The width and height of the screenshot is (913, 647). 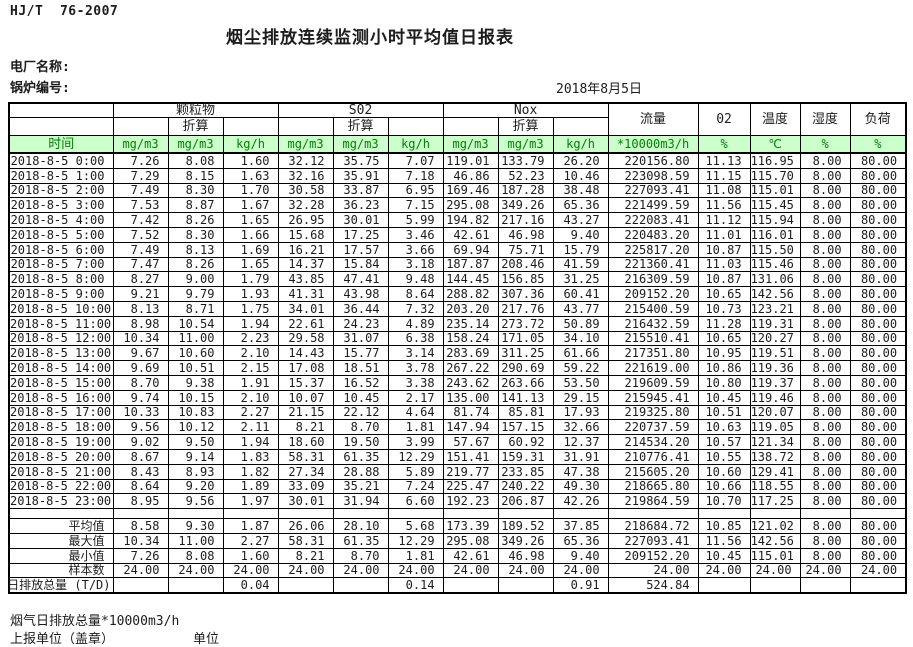 I want to click on time-cell: 2018-8-5 7:00, so click(x=61, y=264).